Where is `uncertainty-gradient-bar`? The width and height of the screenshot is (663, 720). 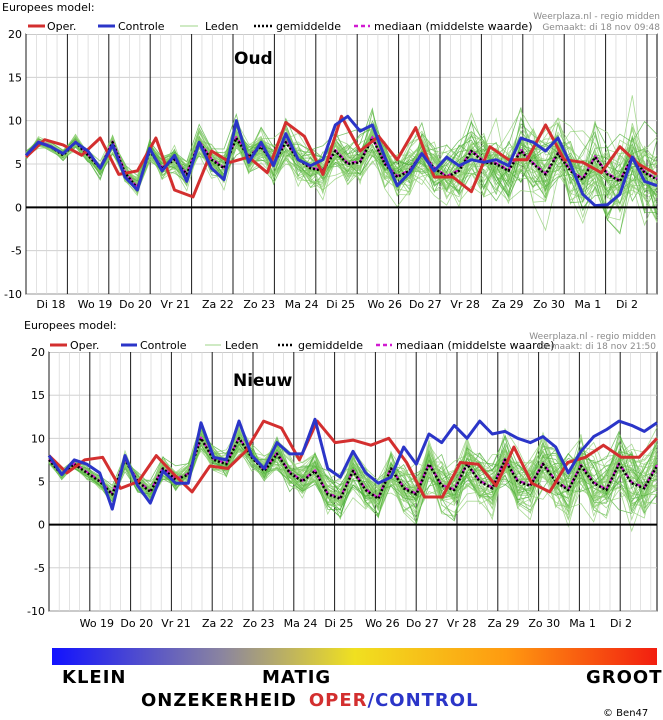 uncertainty-gradient-bar is located at coordinates (354, 656).